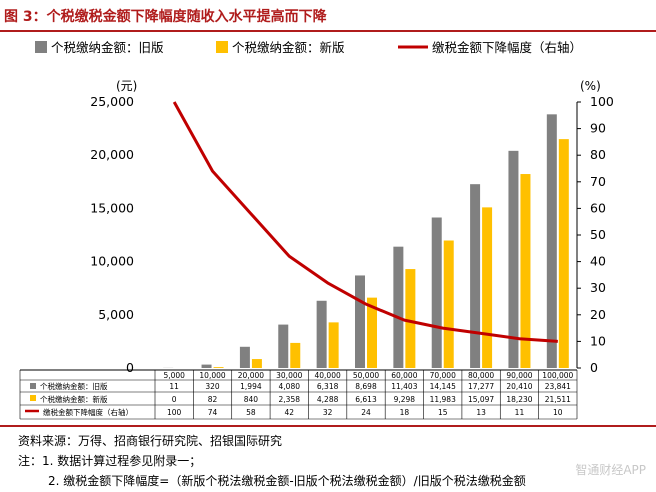 This screenshot has height=492, width=656. What do you see at coordinates (33, 398) in the screenshot?
I see `table-key-new` at bounding box center [33, 398].